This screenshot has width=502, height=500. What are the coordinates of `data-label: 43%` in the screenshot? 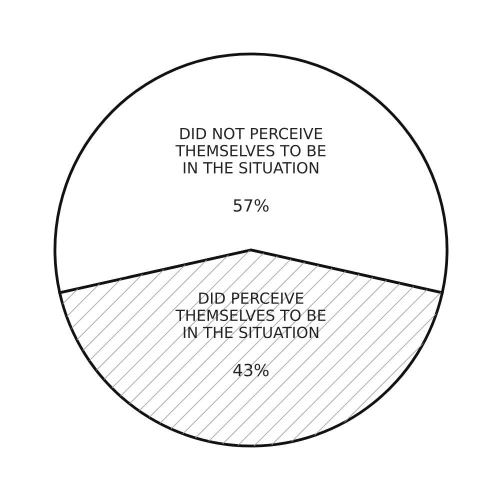 It's located at (251, 370).